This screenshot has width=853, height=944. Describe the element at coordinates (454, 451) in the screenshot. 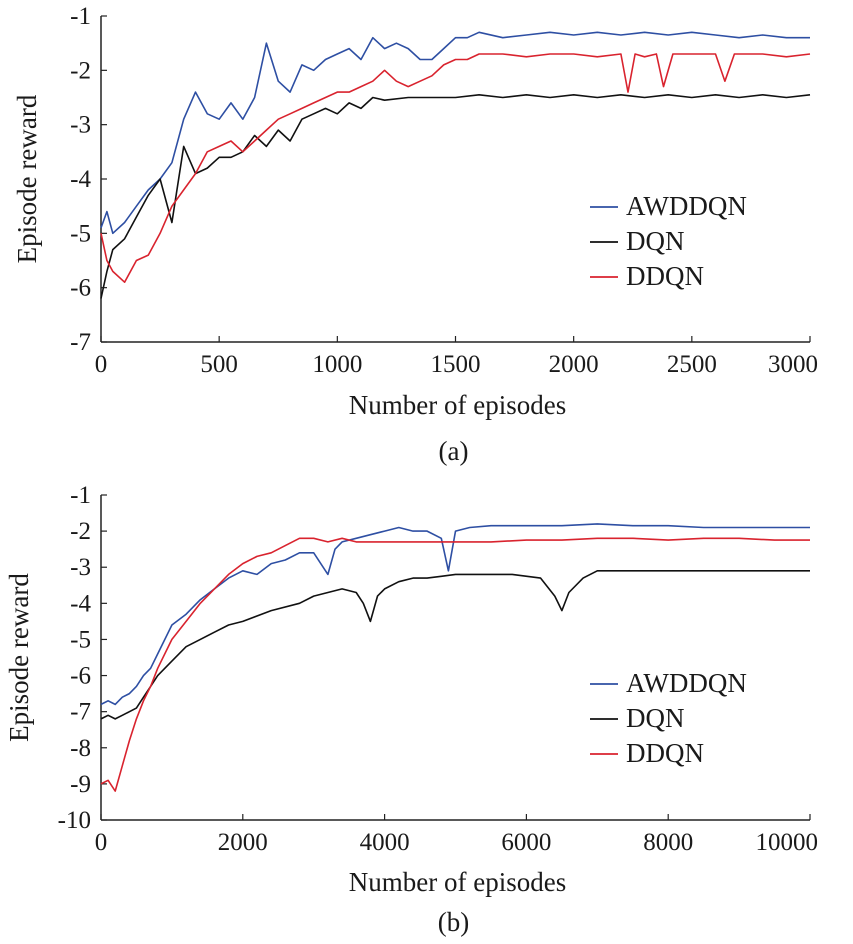

I see `panel-label: (a)` at that location.